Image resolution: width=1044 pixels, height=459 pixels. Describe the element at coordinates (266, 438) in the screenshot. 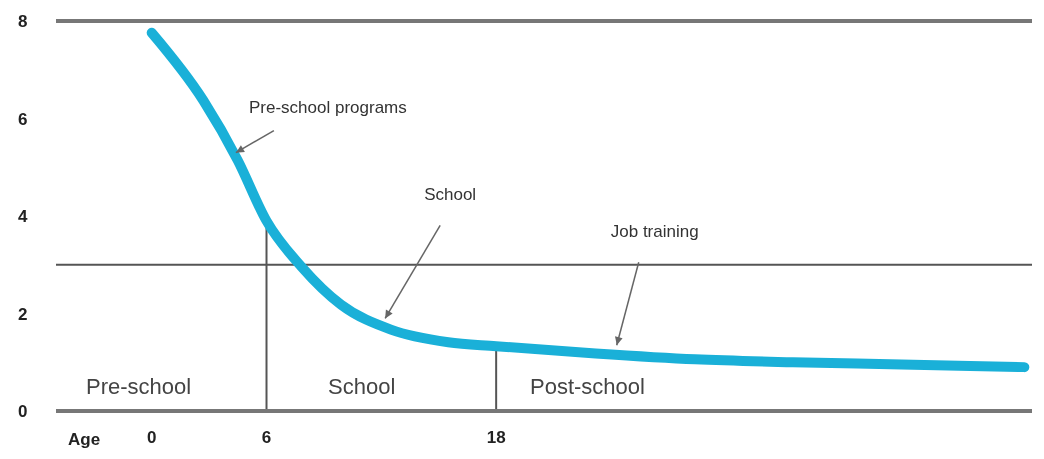

I see `x-tick-label: 6` at that location.